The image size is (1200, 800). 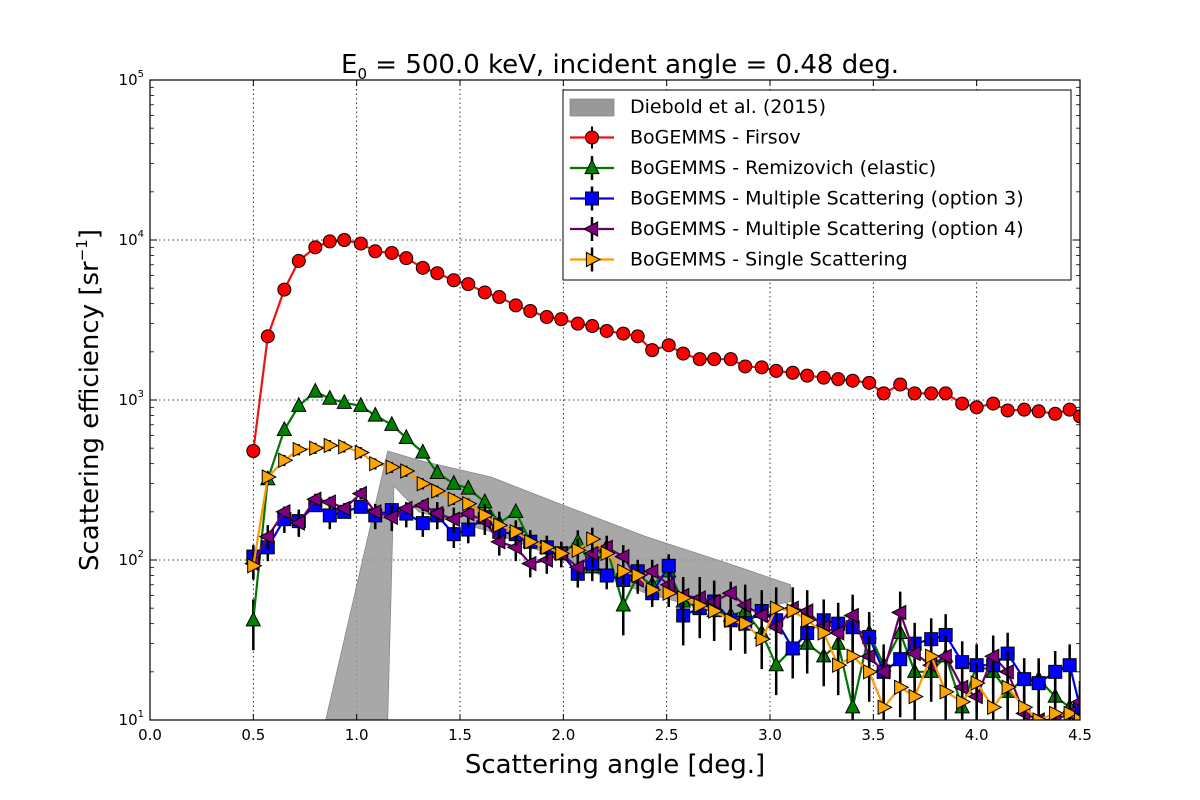 I want to click on y-axis-label-end: ], so click(x=90, y=234).